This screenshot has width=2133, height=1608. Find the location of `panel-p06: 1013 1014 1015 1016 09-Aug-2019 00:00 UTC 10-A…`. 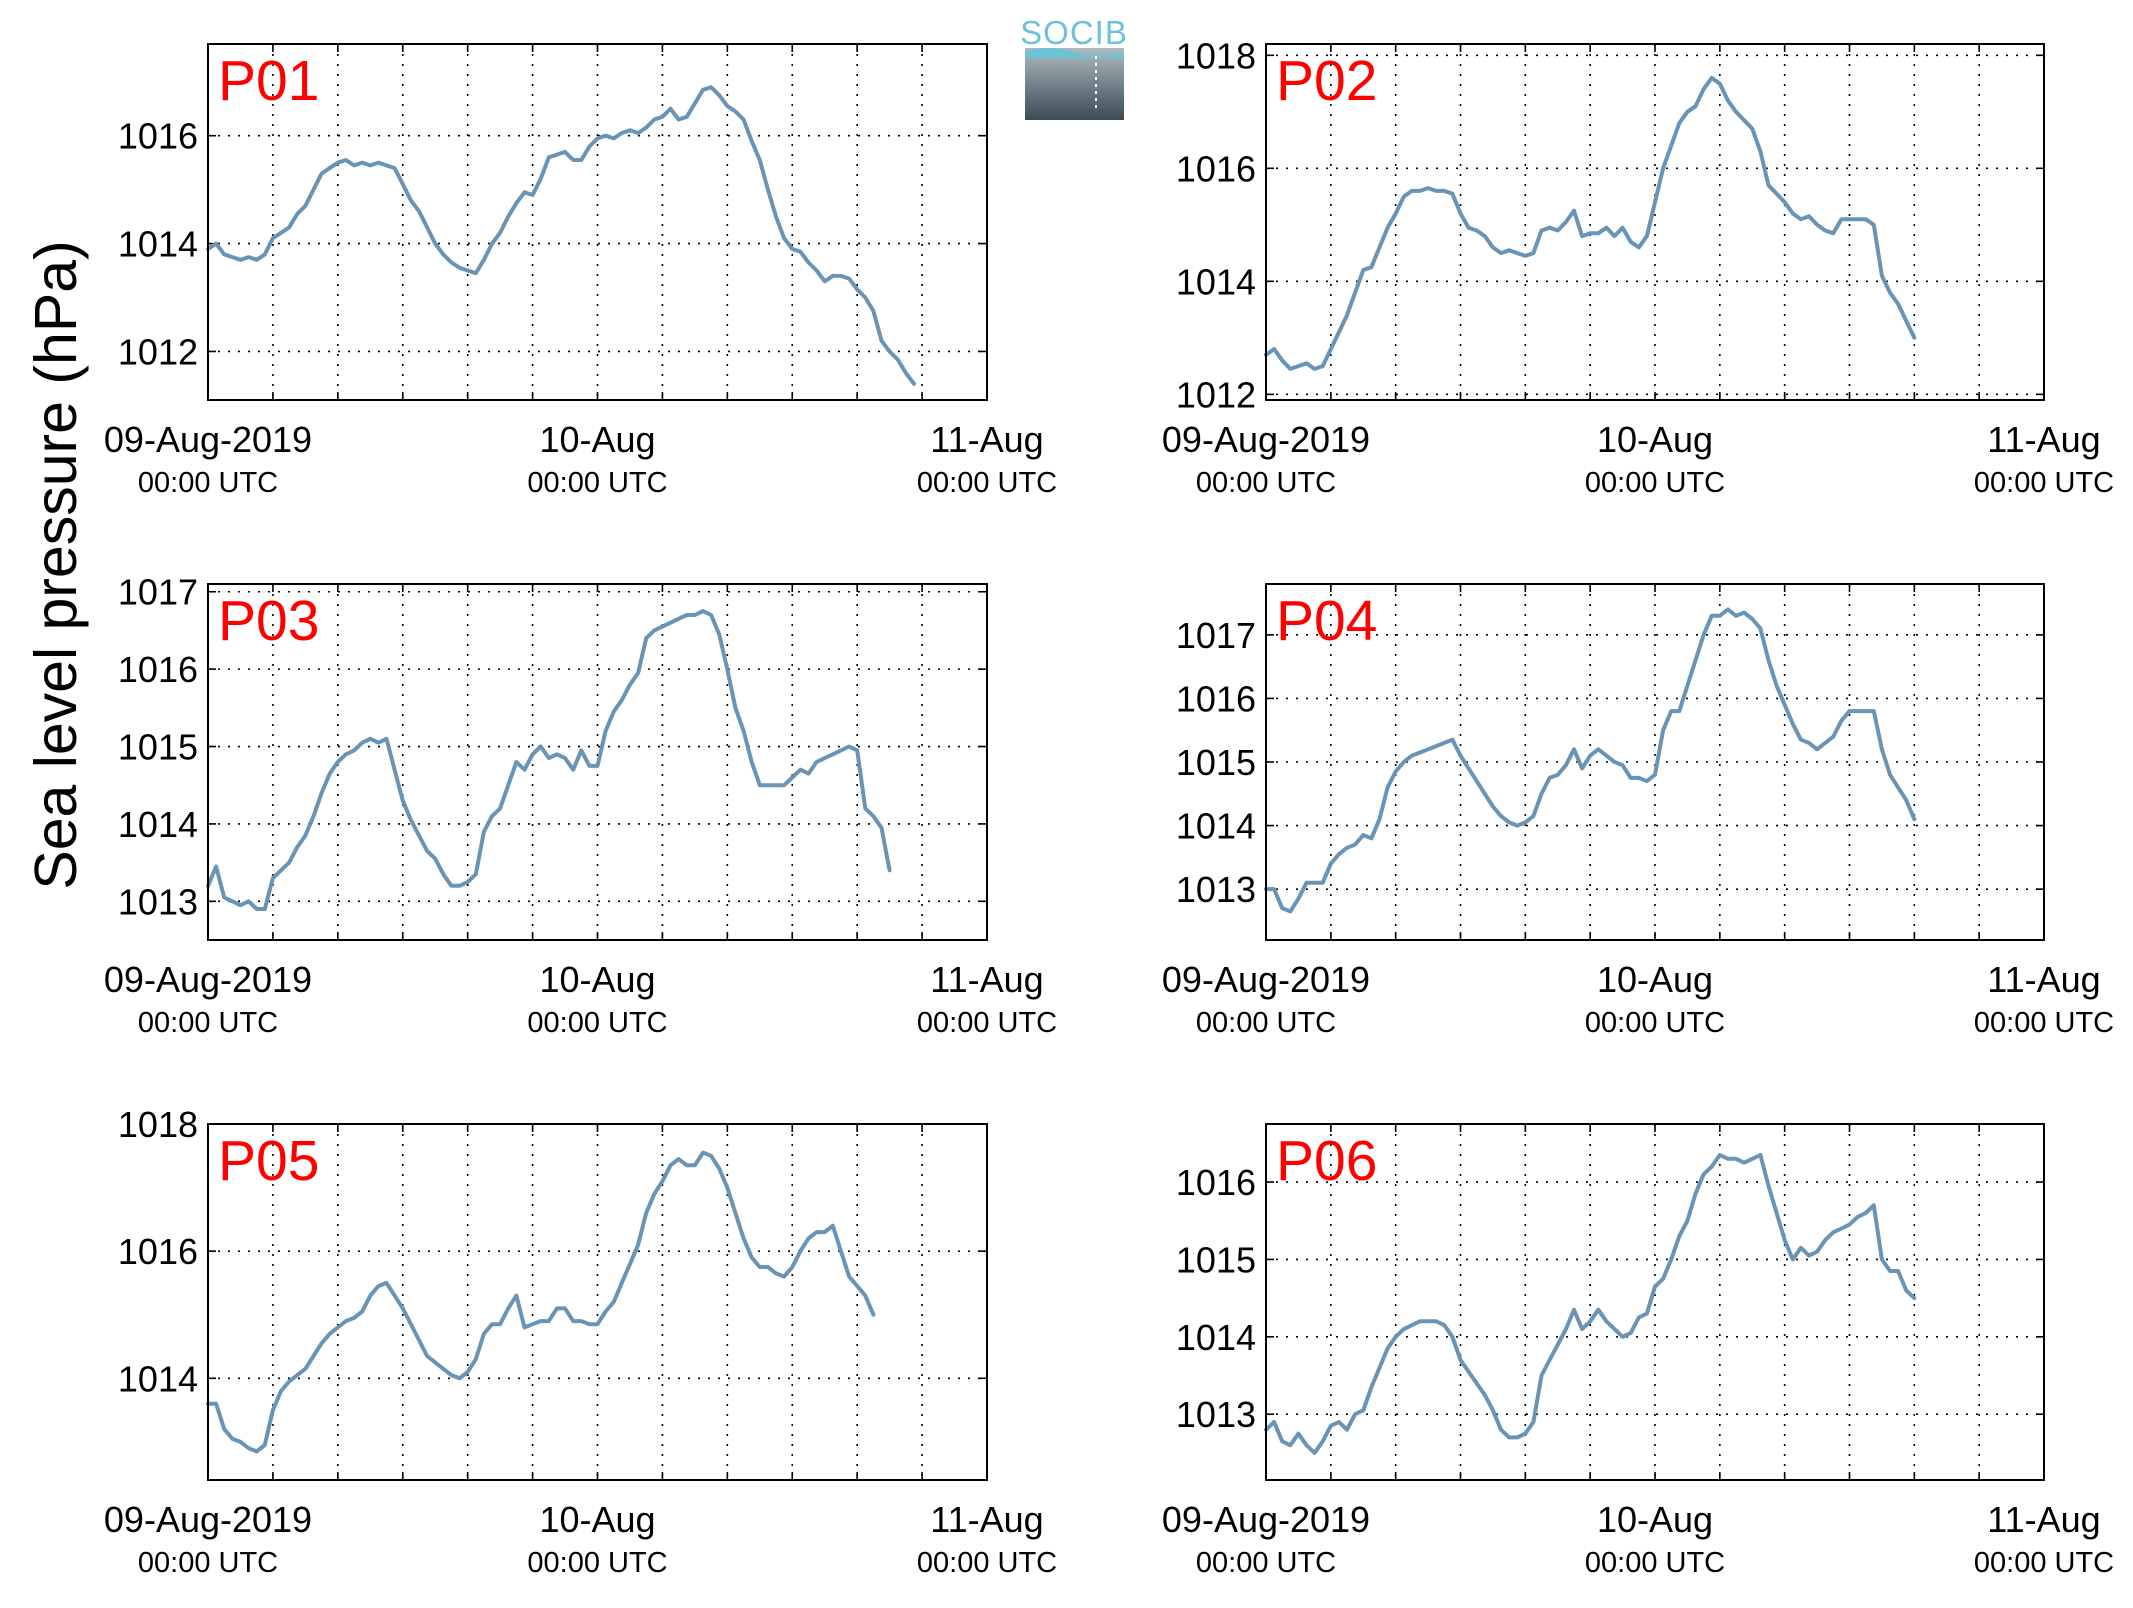

panel-p06: 1013 1014 1015 1016 09-Aug-2019 00:00 UTC 10-A… is located at coordinates (1638, 1351).